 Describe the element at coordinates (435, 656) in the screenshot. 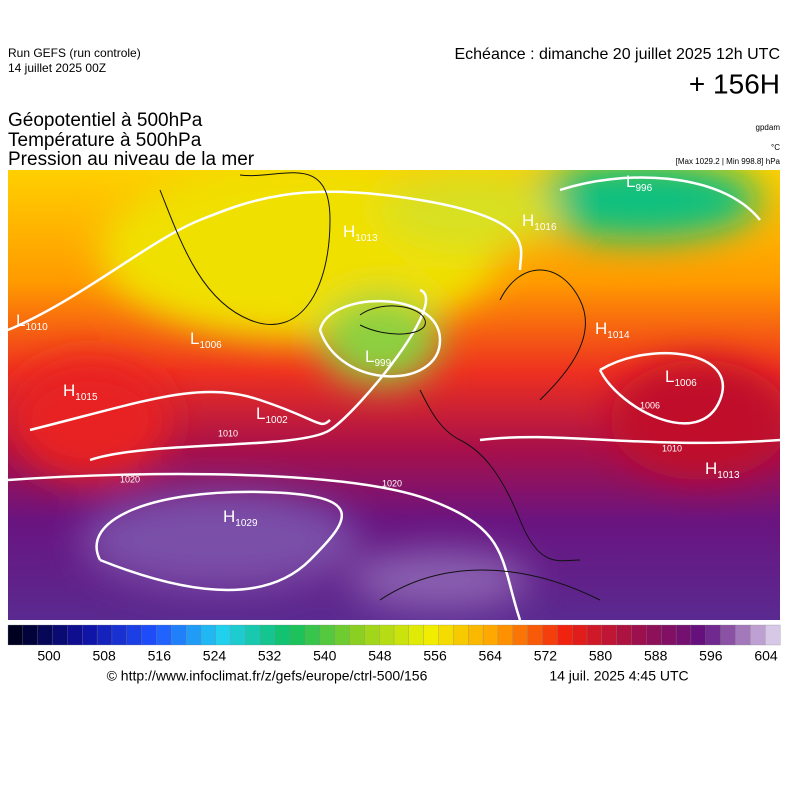

I see `colorbar-label: 556` at that location.